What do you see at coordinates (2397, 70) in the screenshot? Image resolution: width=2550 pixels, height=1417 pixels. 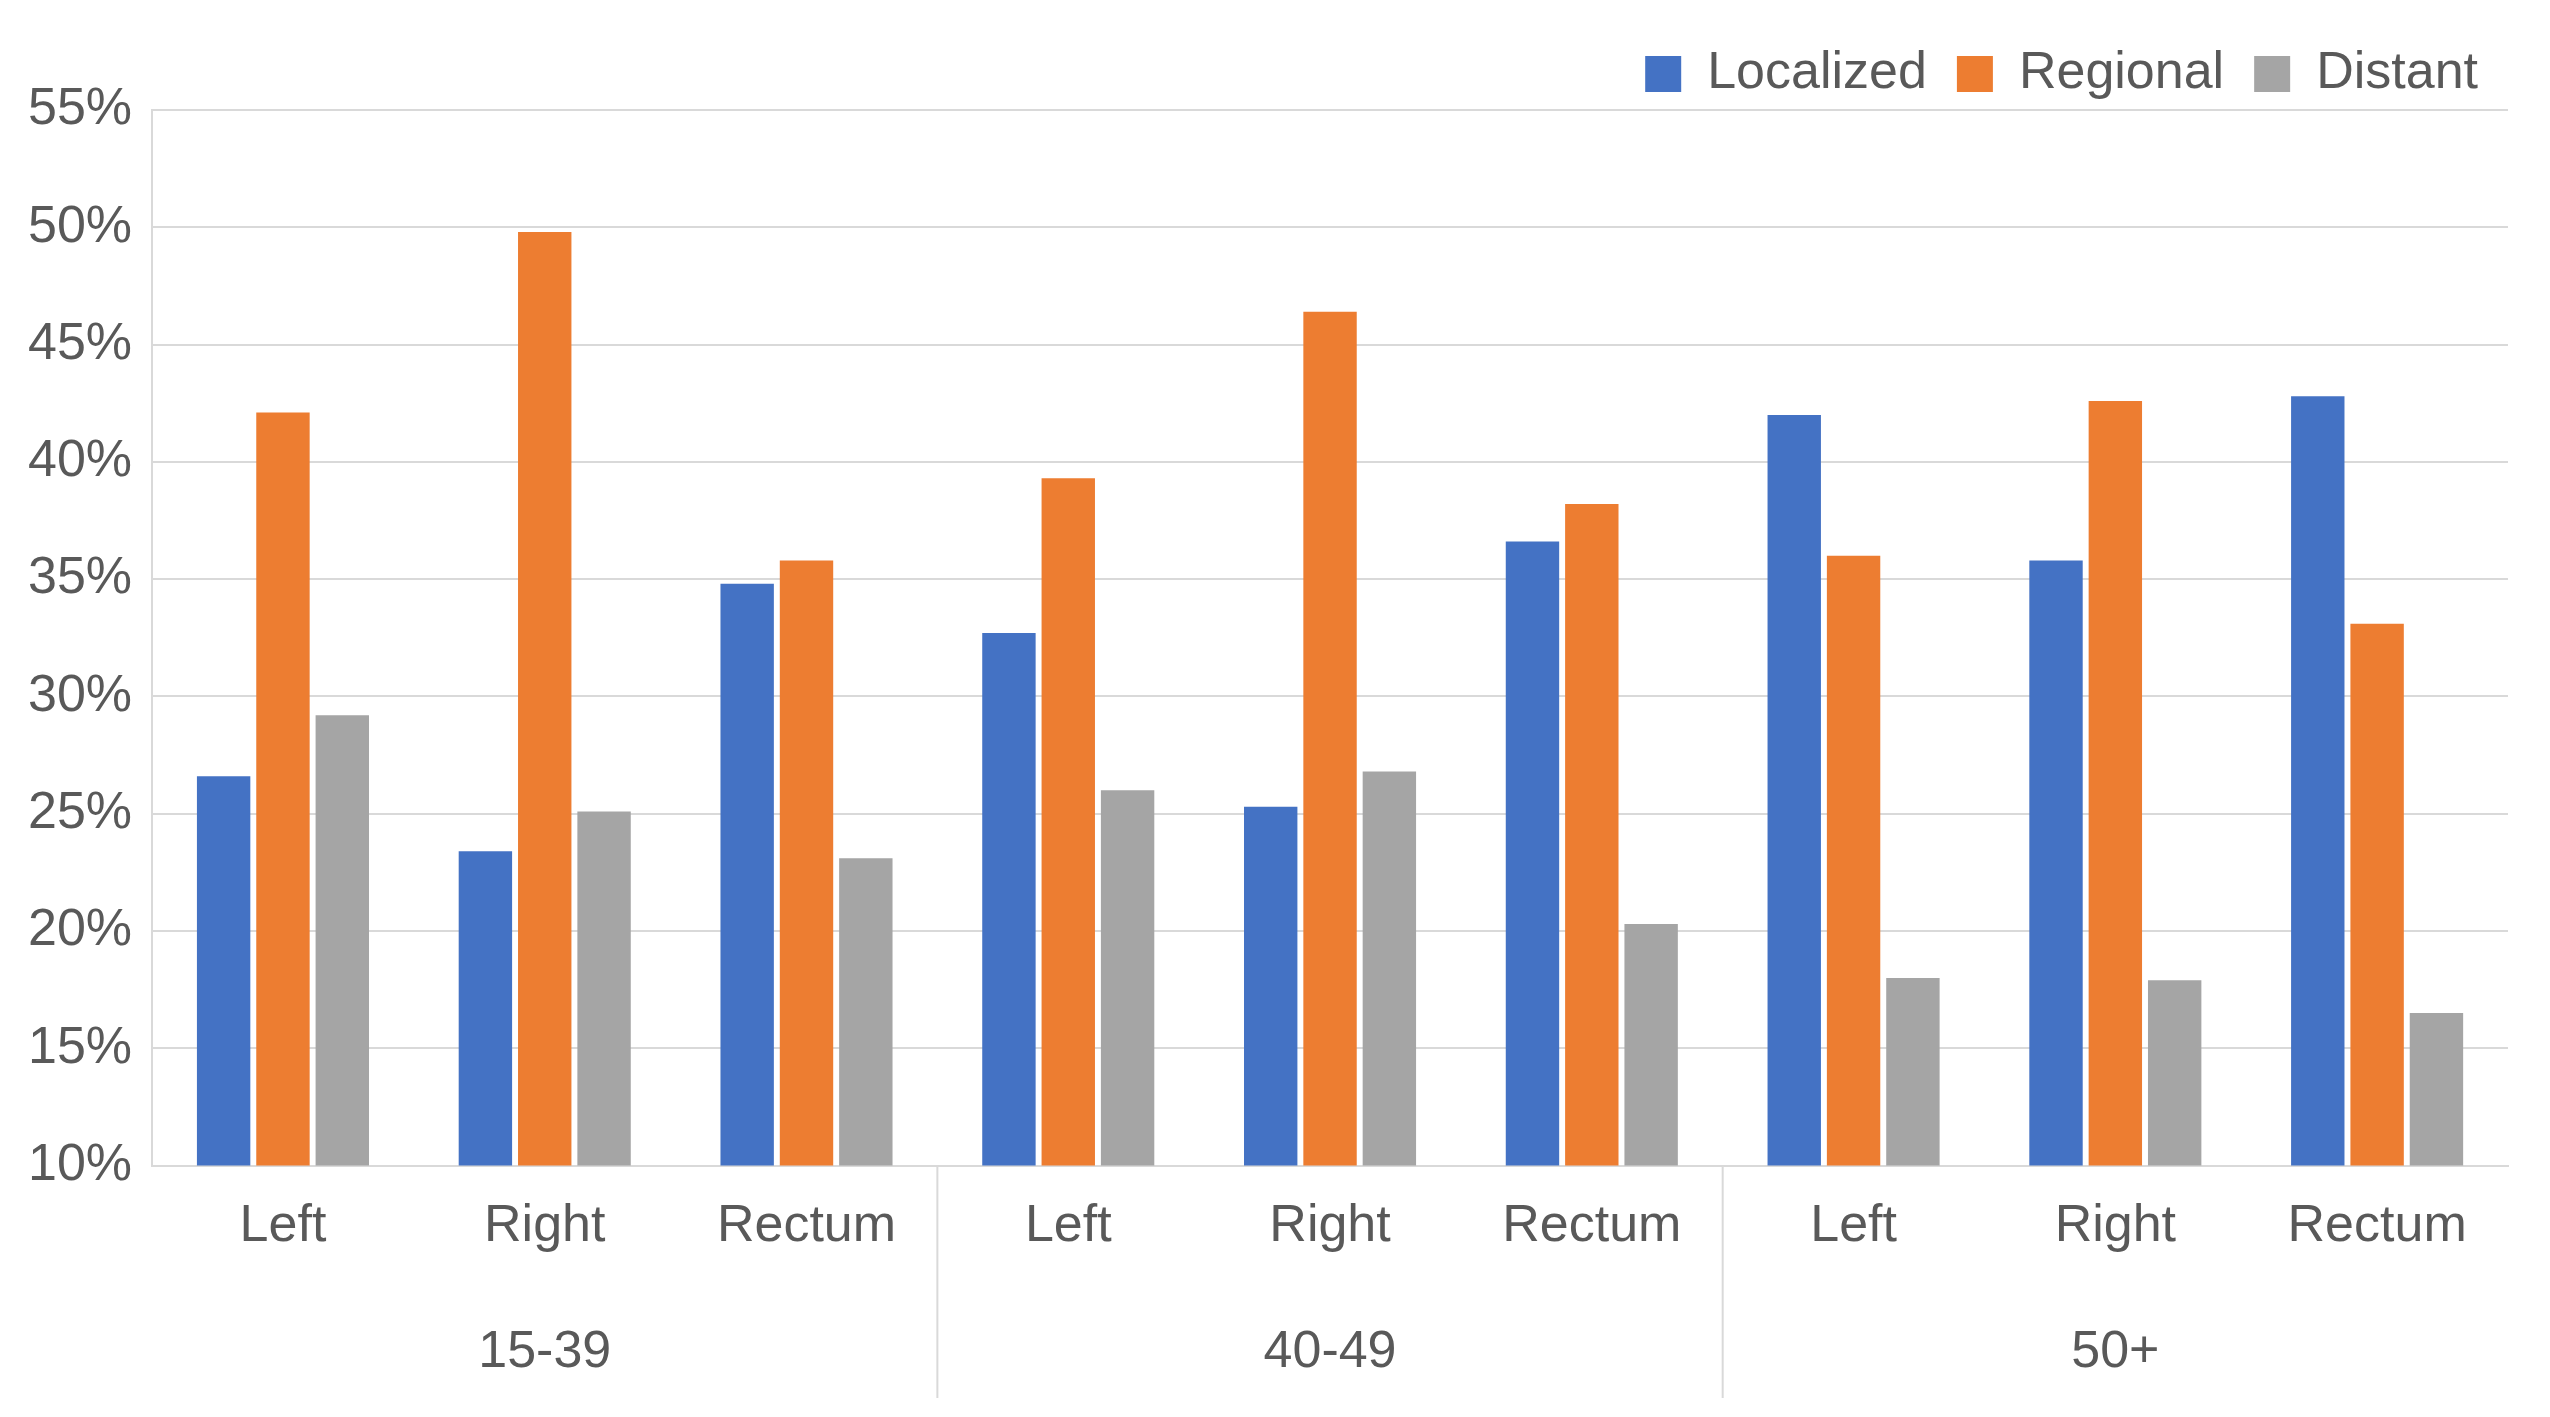 I see `legend-label: Distant` at bounding box center [2397, 70].